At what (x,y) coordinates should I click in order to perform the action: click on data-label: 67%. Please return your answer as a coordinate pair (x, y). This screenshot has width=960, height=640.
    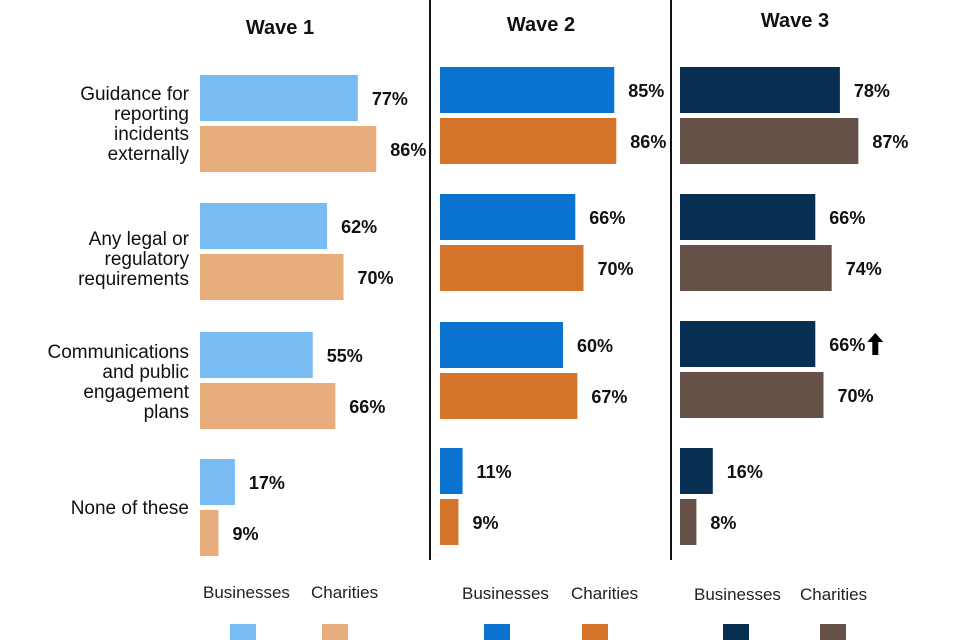
    Looking at the image, I should click on (609, 397).